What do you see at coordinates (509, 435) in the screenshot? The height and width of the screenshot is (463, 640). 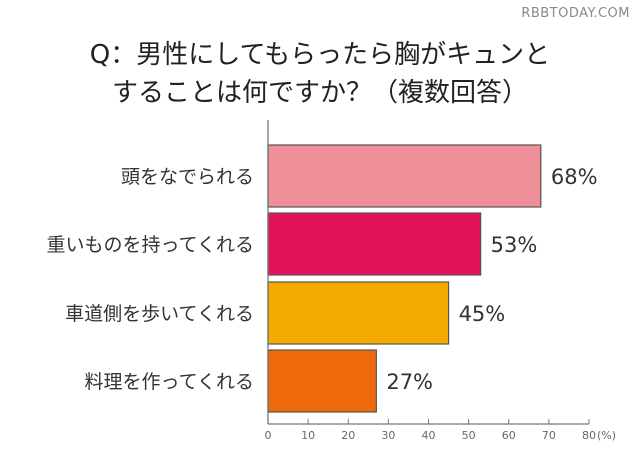 I see `x-tick-label: 60` at bounding box center [509, 435].